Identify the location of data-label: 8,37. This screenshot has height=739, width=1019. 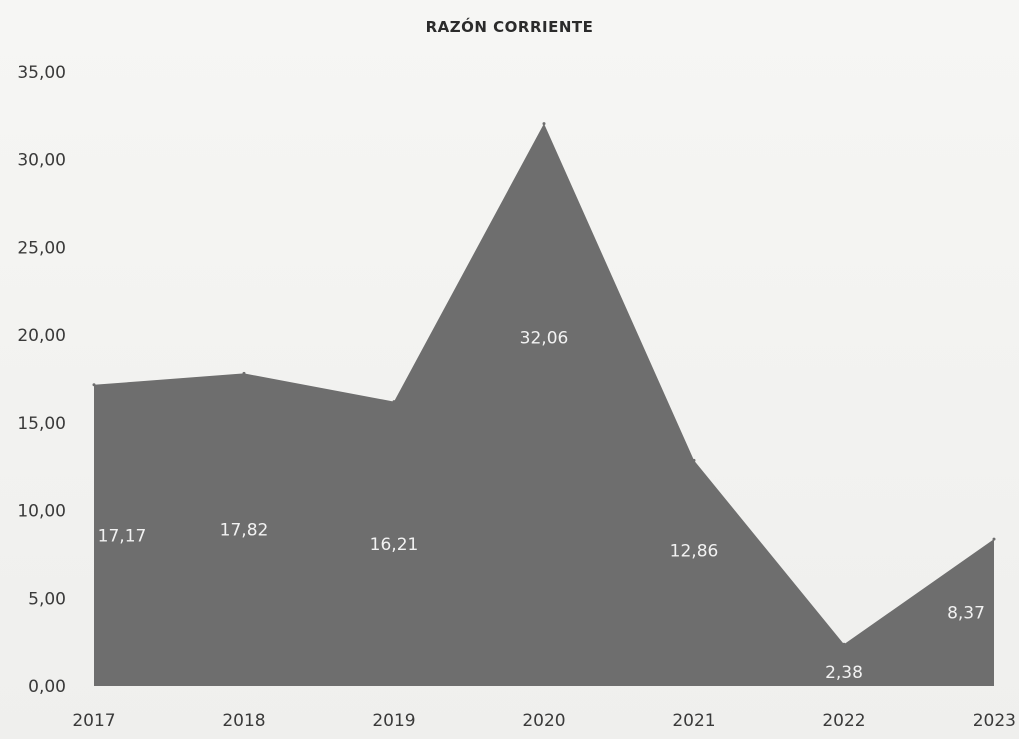
(966, 614).